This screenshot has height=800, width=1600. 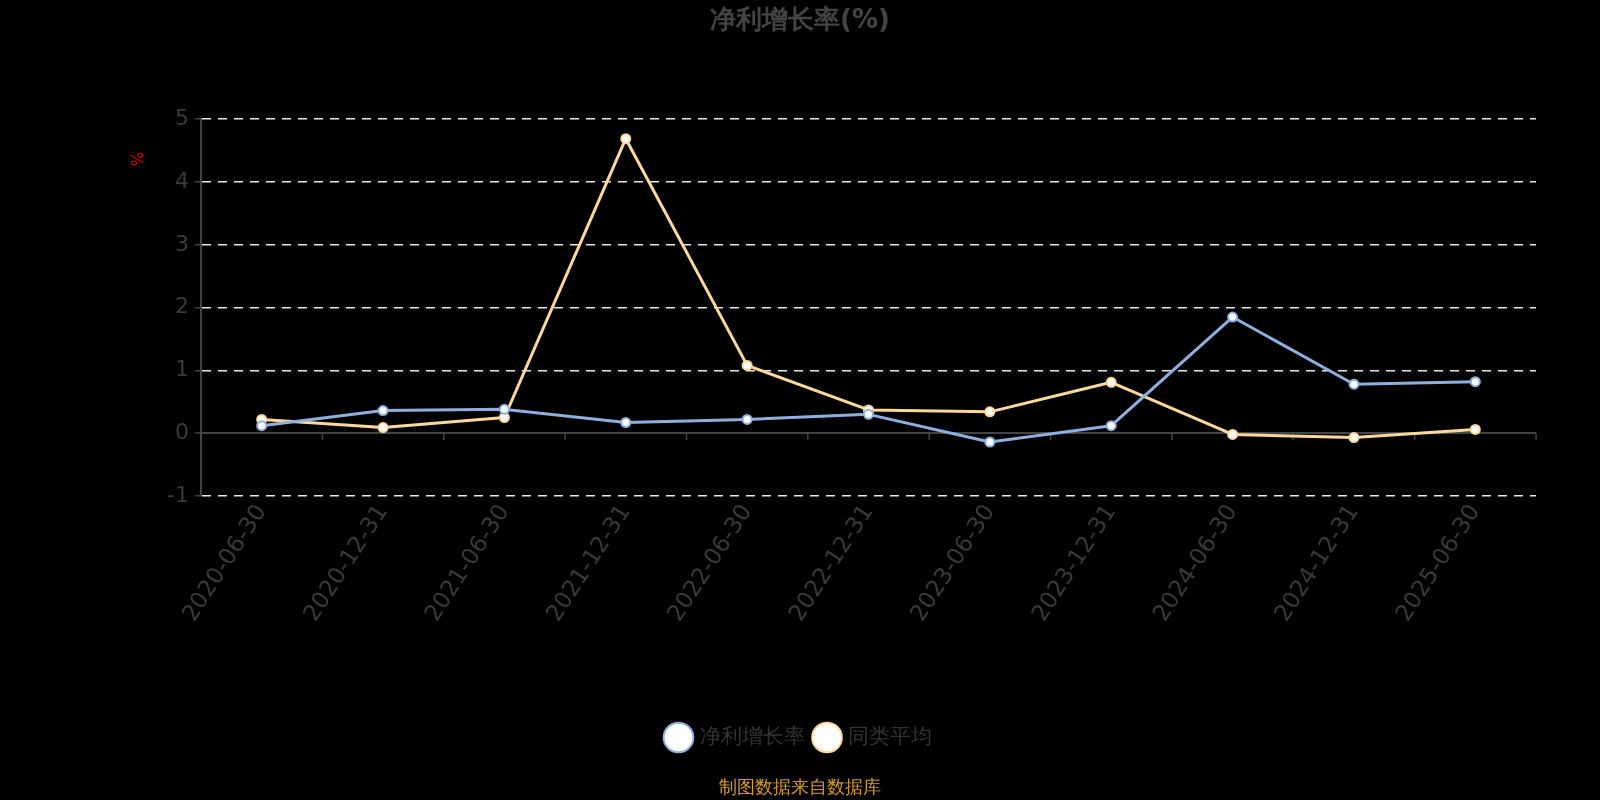 I want to click on chart-title: 净利增长率(%), so click(x=800, y=19).